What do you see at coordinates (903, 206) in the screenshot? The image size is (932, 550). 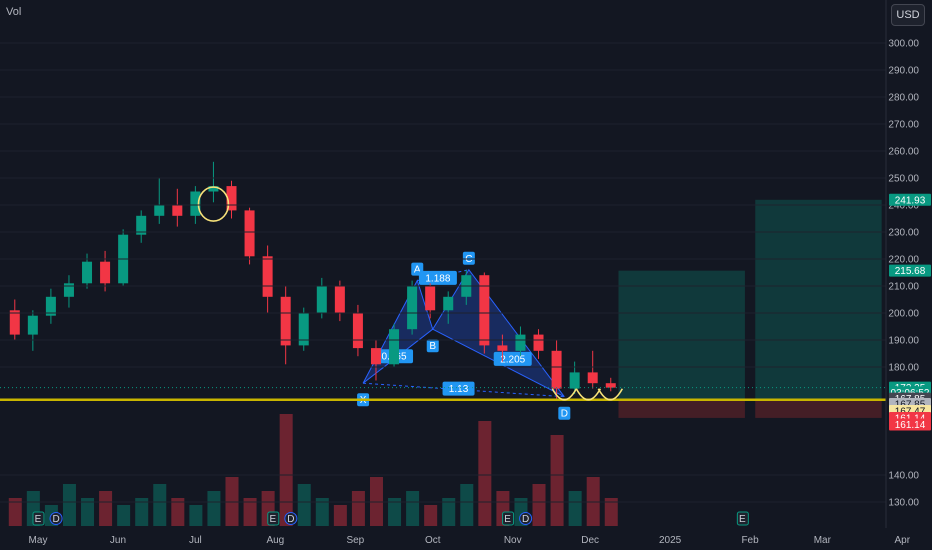 I see `y-tick-label: 240.00` at bounding box center [903, 206].